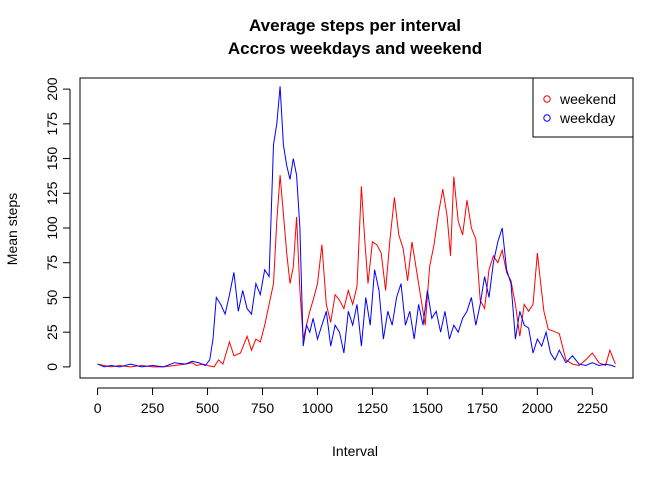 The image size is (672, 480). I want to click on x-tick-label: 1750, so click(482, 408).